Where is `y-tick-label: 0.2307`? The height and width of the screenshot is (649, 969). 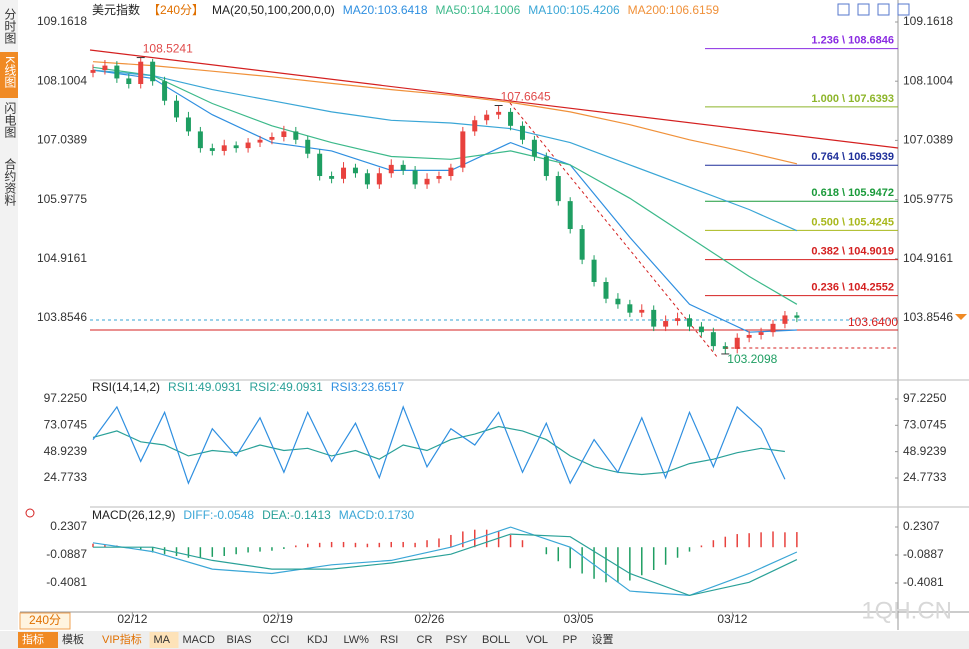
y-tick-label: 0.2307 is located at coordinates (921, 526).